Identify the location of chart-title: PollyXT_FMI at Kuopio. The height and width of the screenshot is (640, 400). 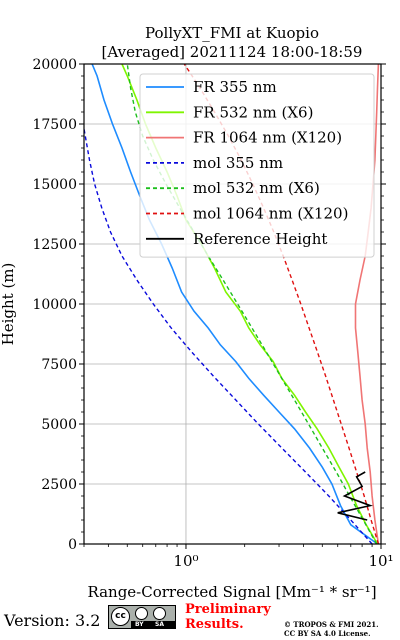
(232, 33).